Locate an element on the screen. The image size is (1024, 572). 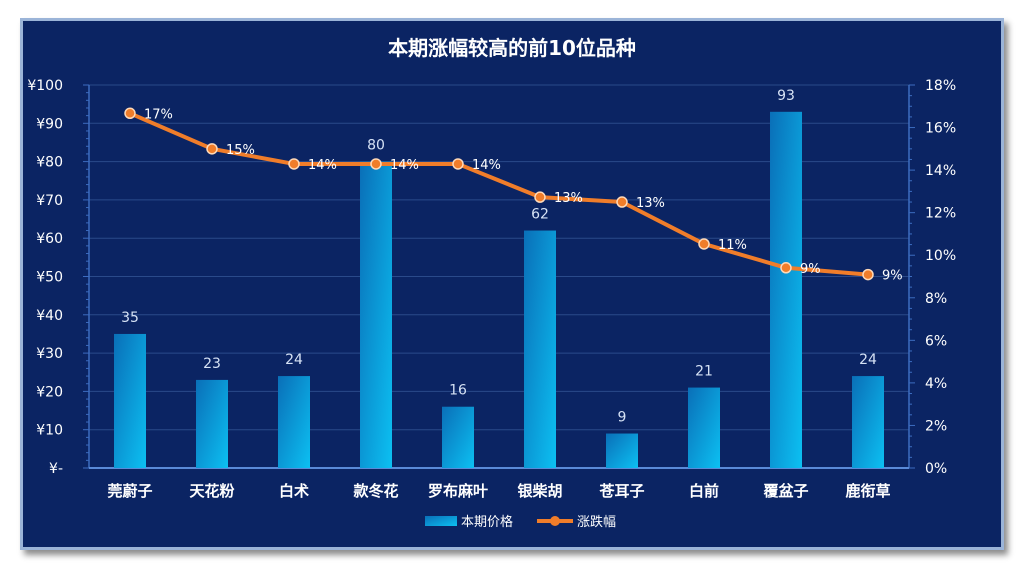
bar-value-label: 35 is located at coordinates (130, 318).